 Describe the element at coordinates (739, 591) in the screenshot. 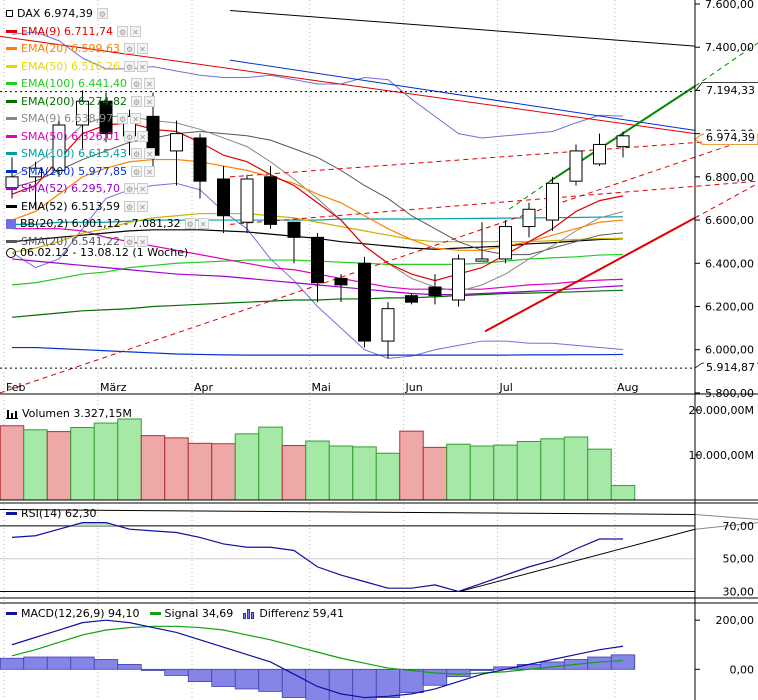

I see `rsi-tick-label: 30,00` at that location.